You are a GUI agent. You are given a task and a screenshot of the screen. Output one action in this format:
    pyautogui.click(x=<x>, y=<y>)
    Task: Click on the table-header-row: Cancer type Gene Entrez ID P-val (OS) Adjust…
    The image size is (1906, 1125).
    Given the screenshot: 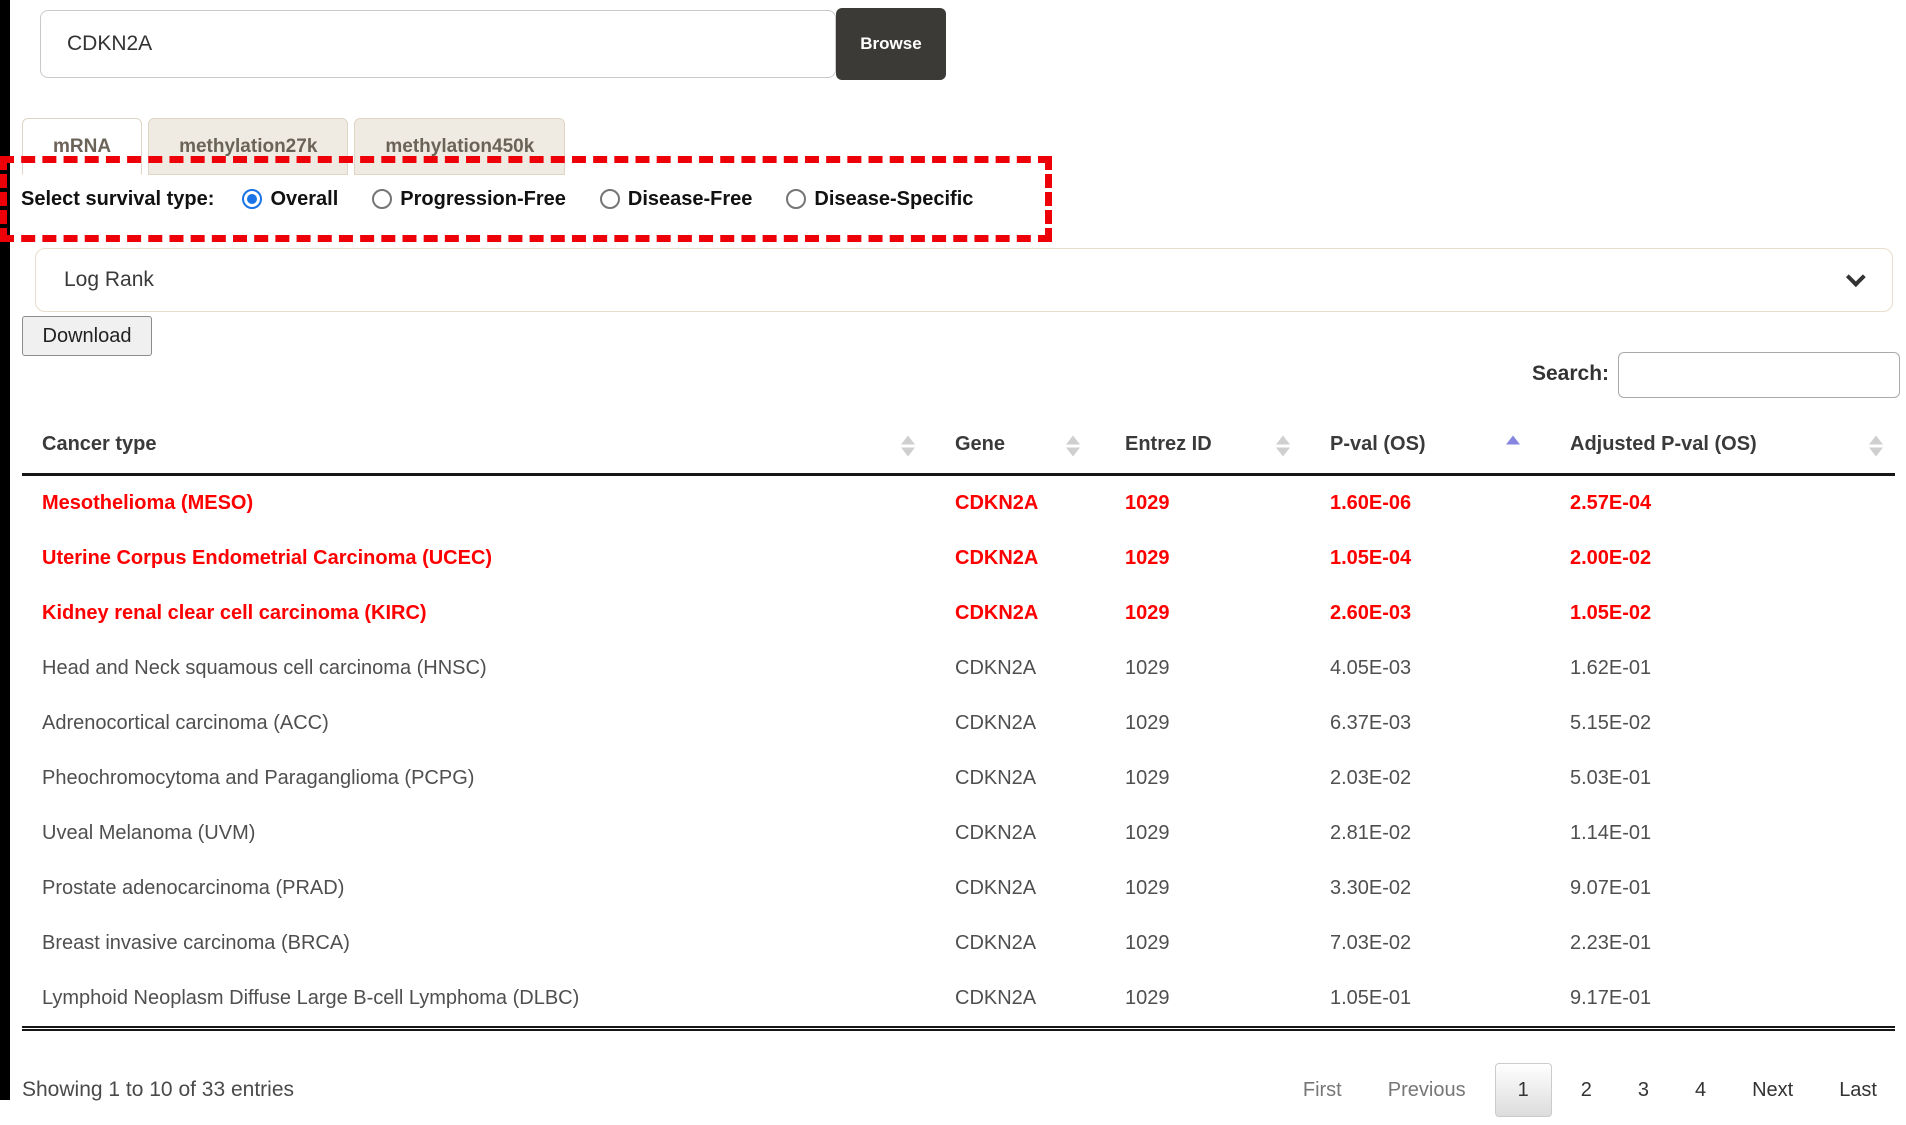 What is the action you would take?
    pyautogui.click(x=958, y=446)
    